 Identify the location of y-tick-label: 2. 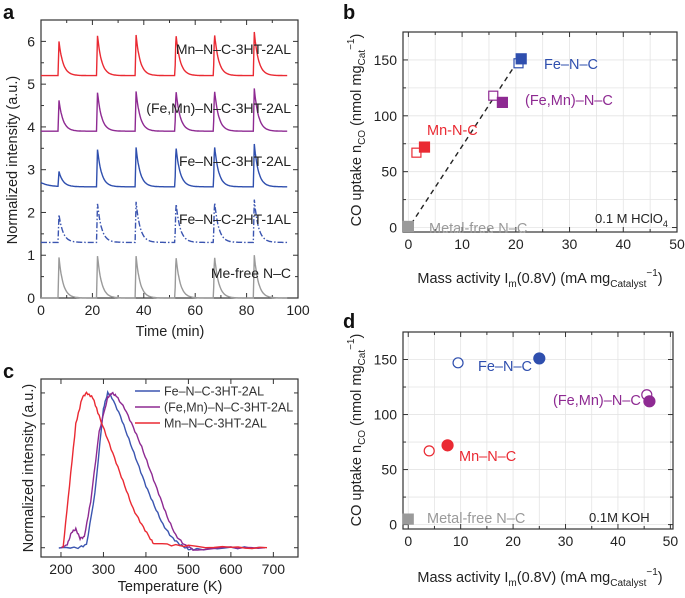
(31, 212).